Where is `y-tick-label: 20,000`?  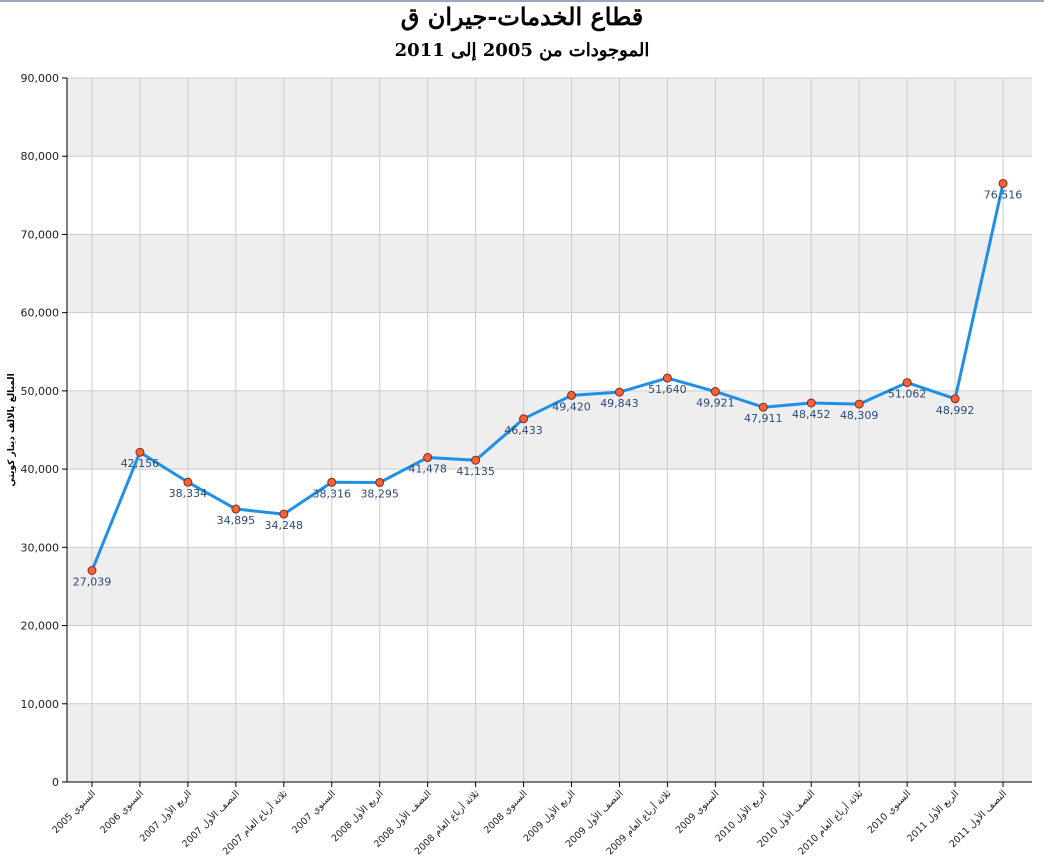 y-tick-label: 20,000 is located at coordinates (40, 626).